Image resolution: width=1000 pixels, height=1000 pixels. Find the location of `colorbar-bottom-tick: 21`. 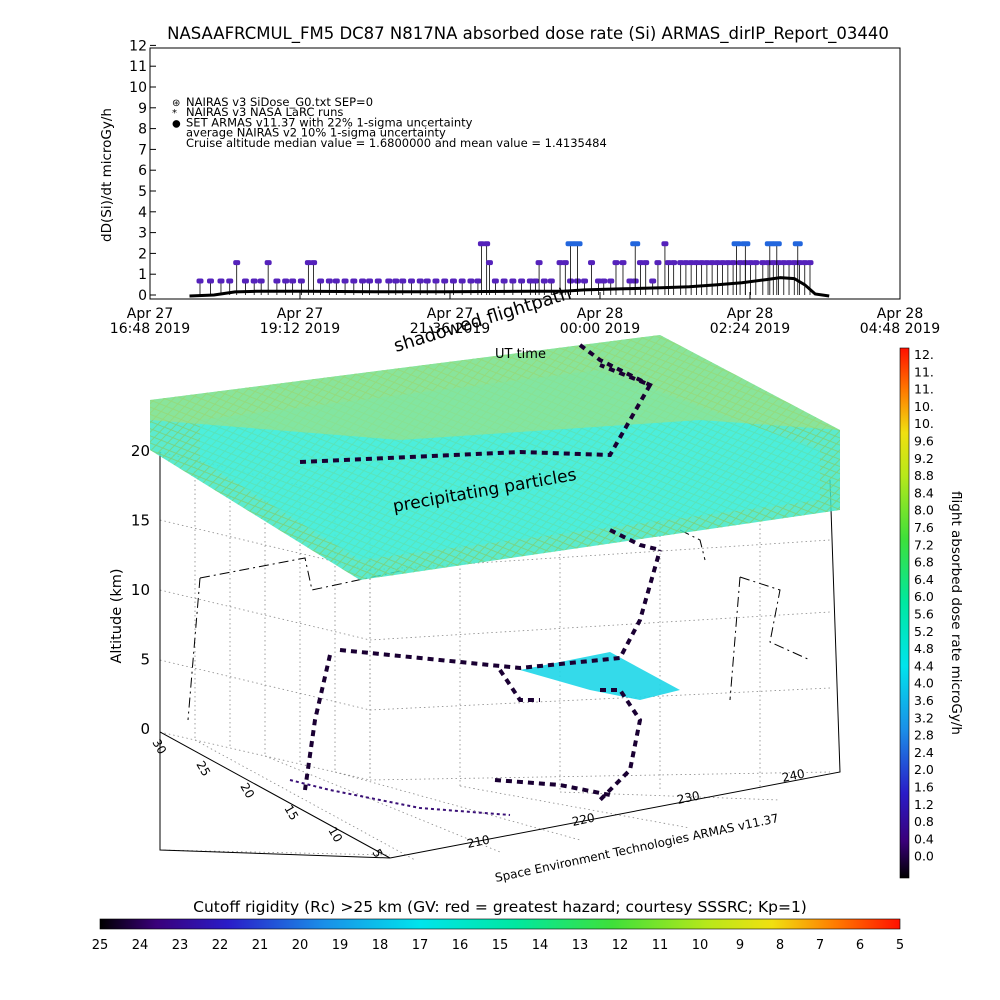

colorbar-bottom-tick: 21 is located at coordinates (260, 945).